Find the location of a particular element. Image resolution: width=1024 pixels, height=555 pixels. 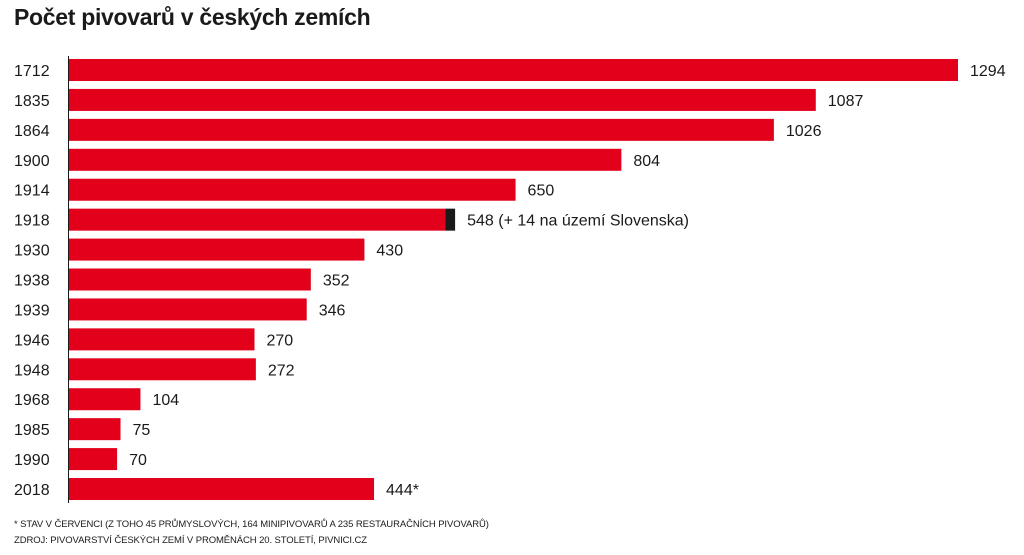

category-label: 1946 is located at coordinates (32, 340).